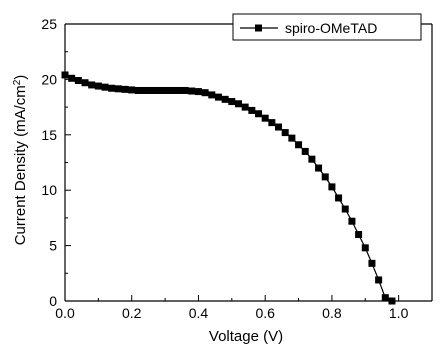 The image size is (444, 350). What do you see at coordinates (331, 28) in the screenshot?
I see `legend-label: spiro-OMeTAD` at bounding box center [331, 28].